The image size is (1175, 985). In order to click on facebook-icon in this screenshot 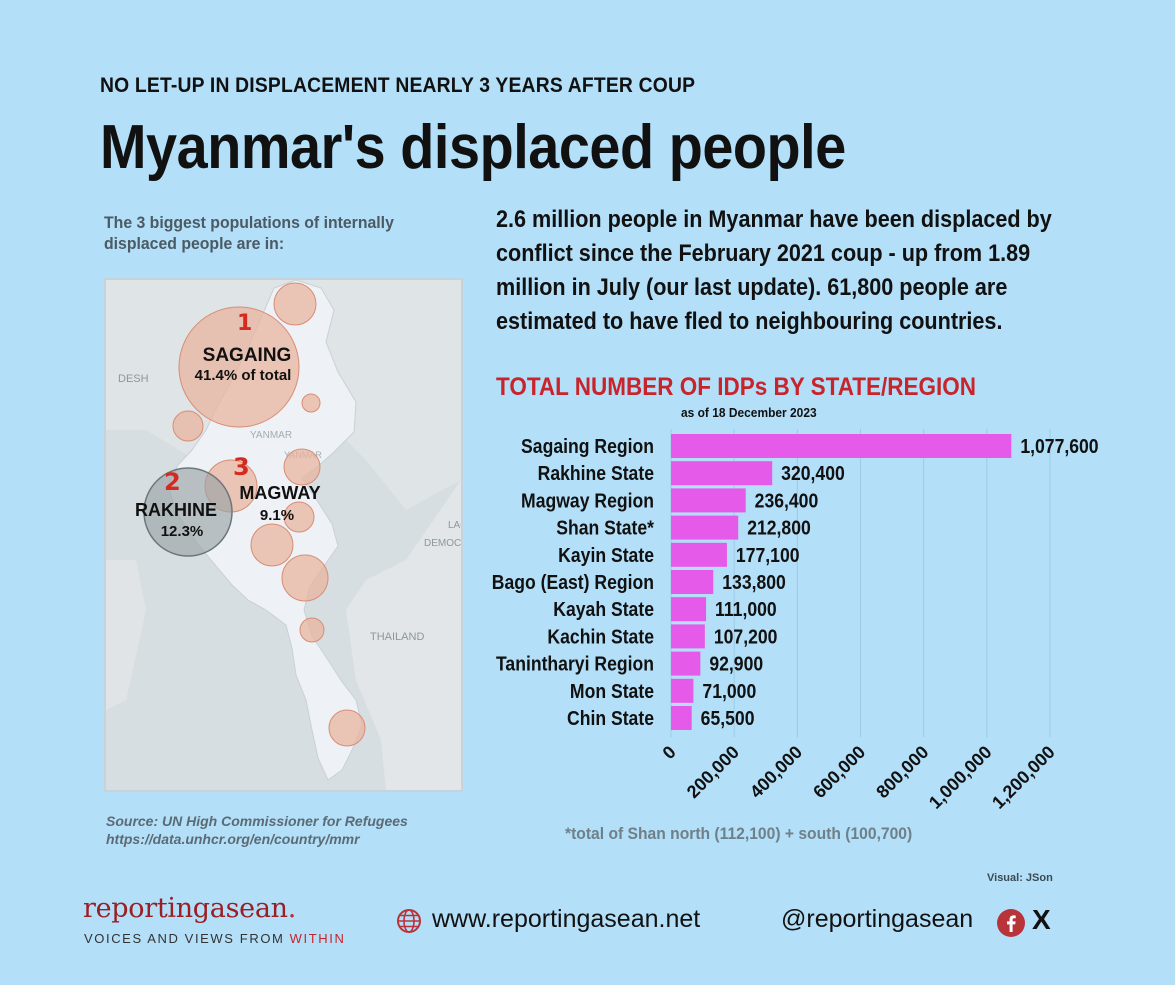, I will do `click(1011, 923)`.